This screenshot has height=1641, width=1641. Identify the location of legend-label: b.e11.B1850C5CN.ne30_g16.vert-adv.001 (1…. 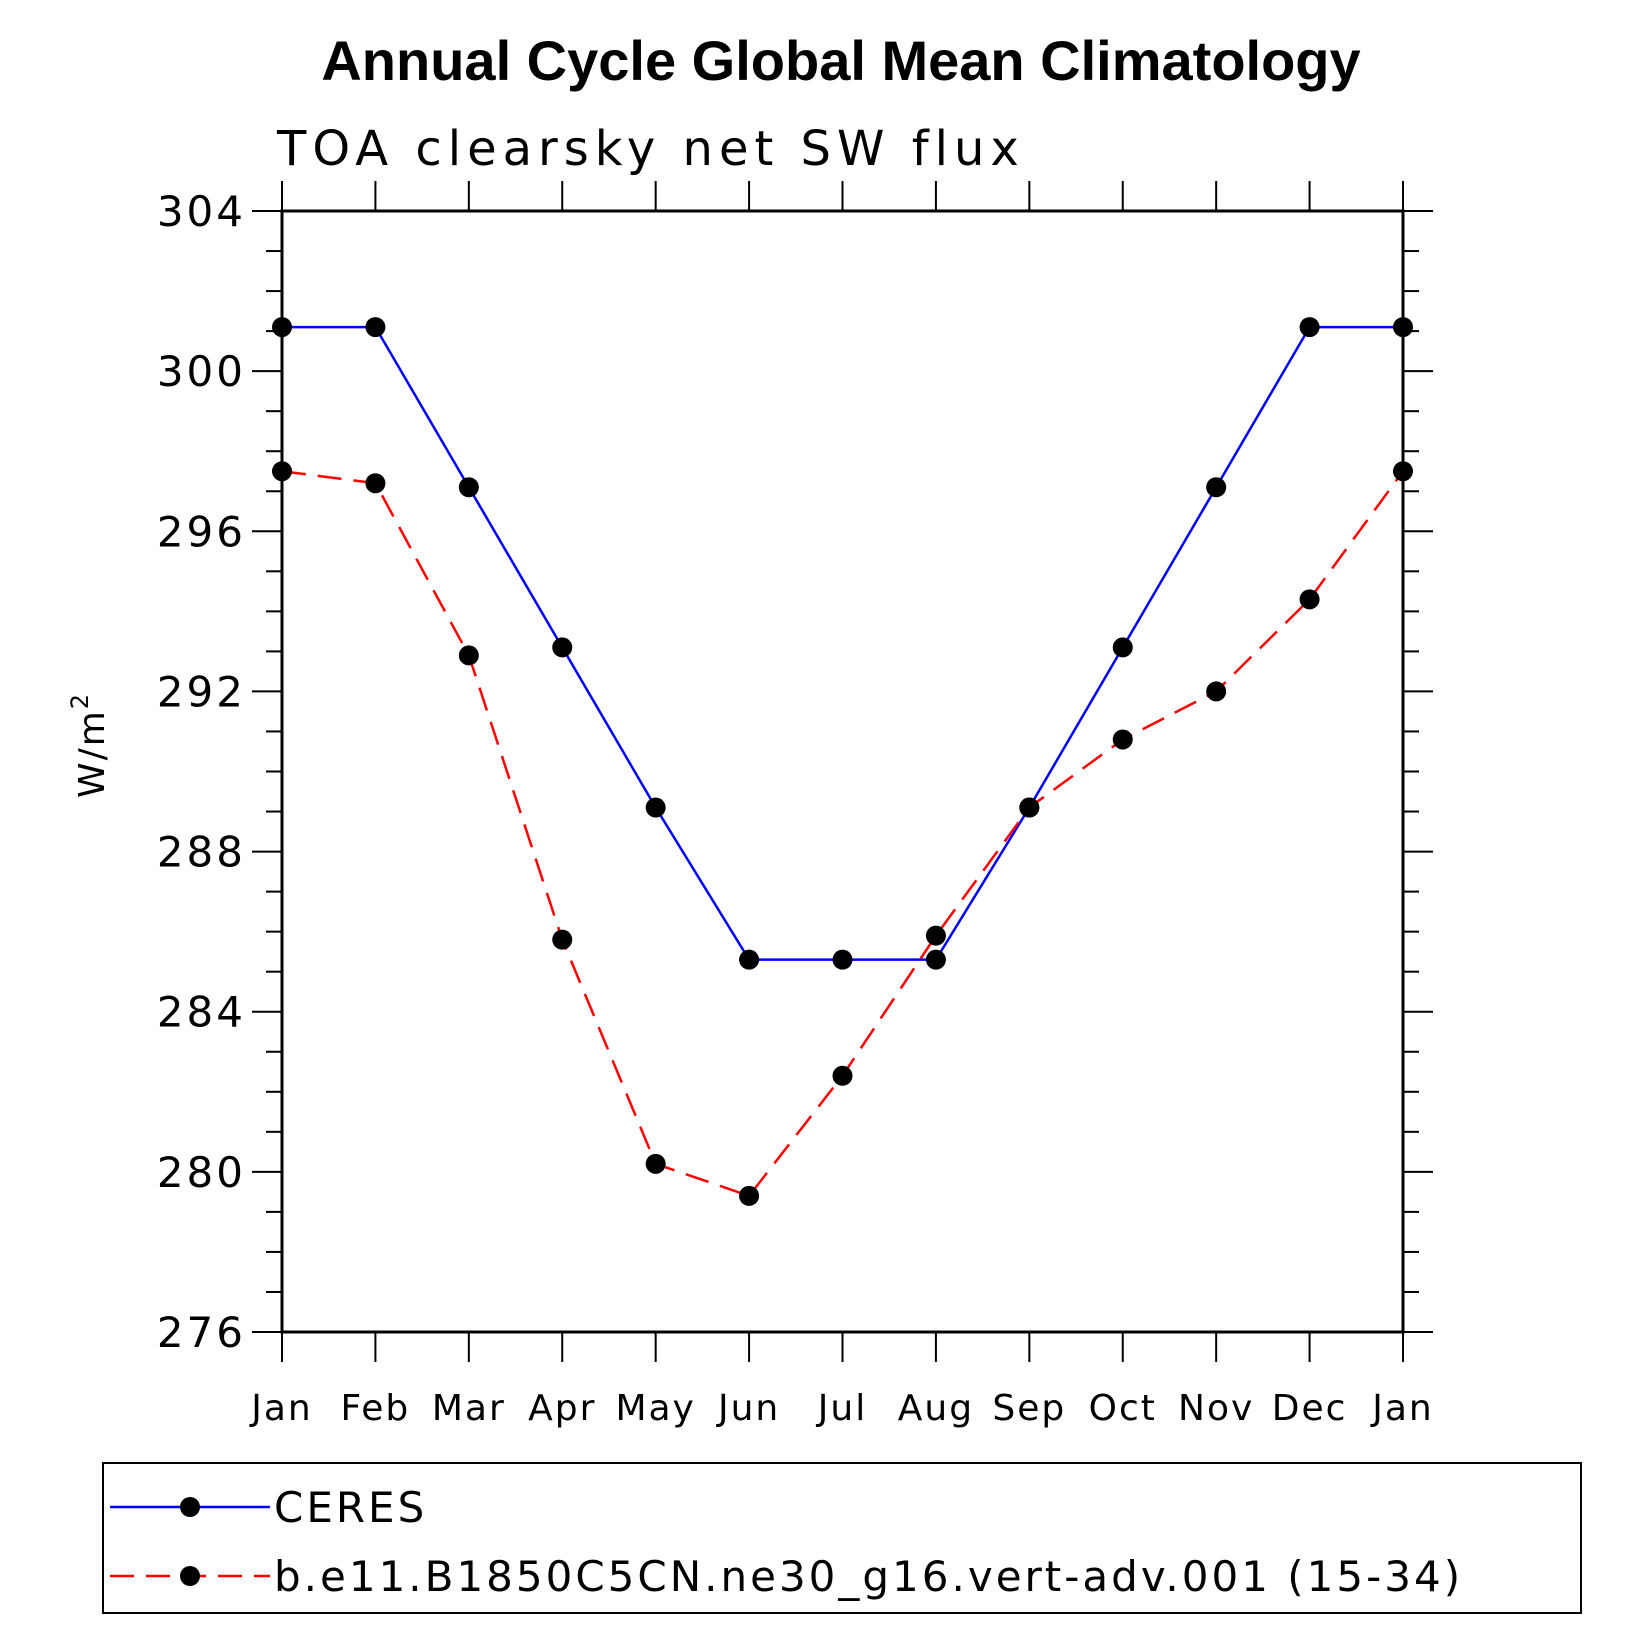
(868, 1576).